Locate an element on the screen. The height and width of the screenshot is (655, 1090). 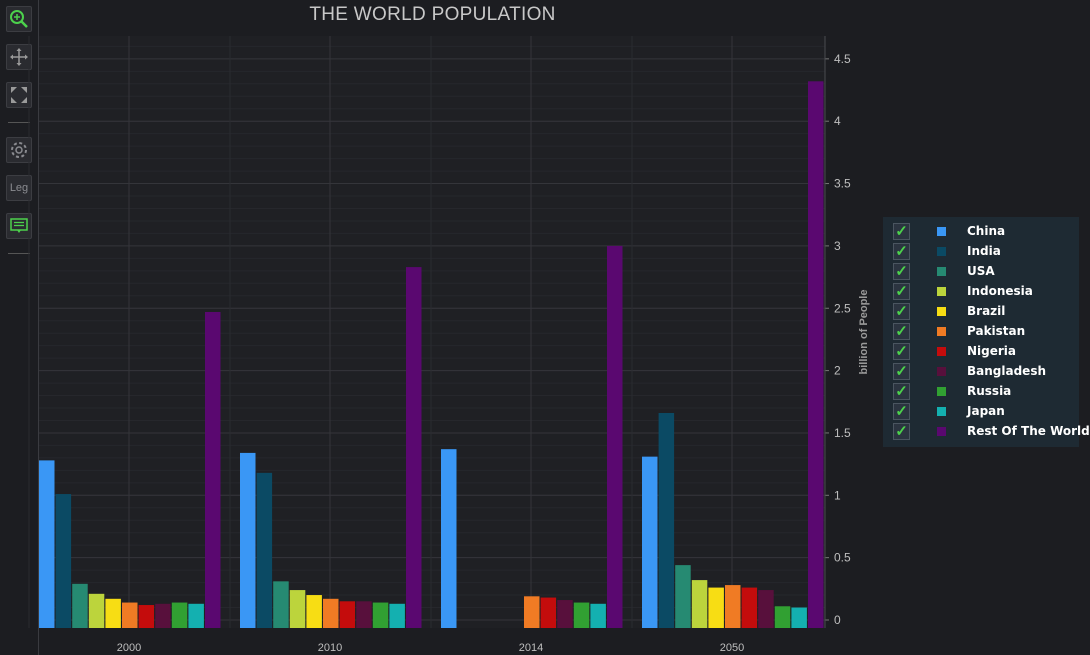
legend-label: Nigeria is located at coordinates (992, 351).